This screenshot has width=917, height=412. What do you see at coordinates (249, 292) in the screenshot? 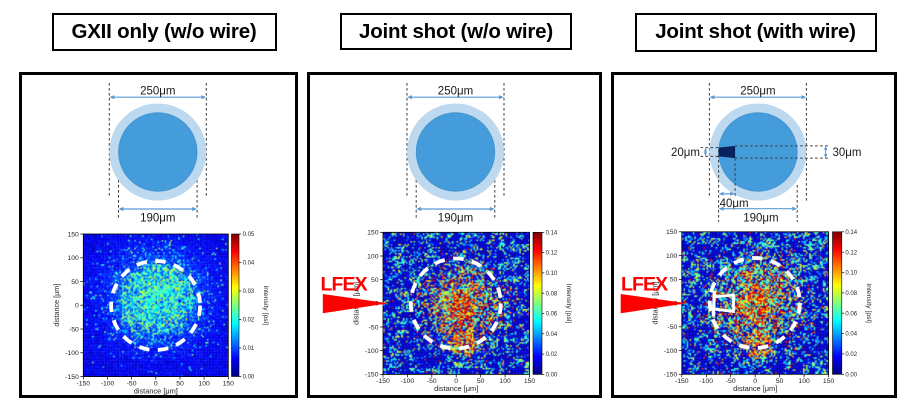
I see `svg-text: 0.03` at bounding box center [249, 292].